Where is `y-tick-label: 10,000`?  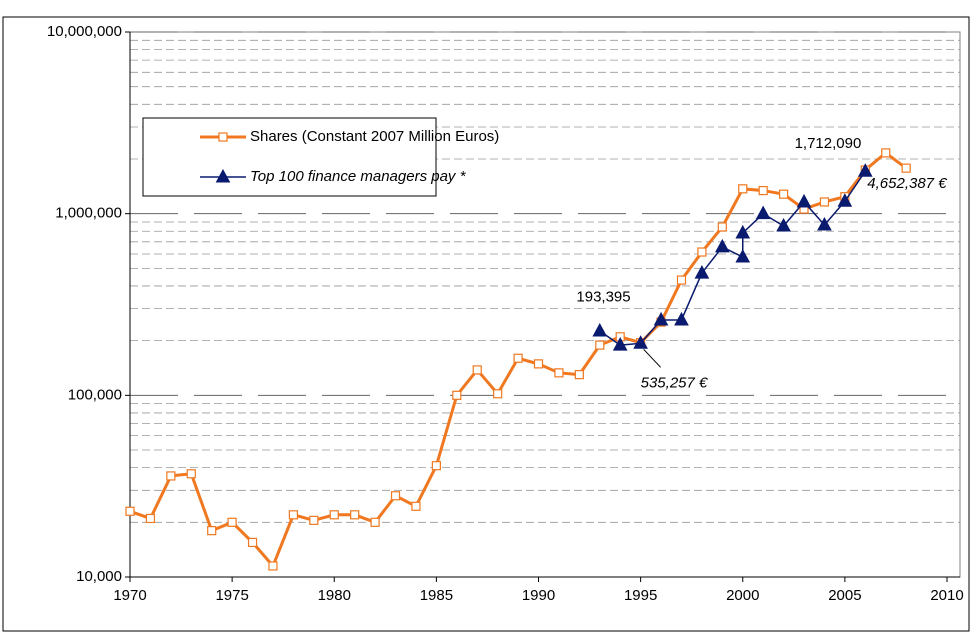
y-tick-label: 10,000 is located at coordinates (99, 576).